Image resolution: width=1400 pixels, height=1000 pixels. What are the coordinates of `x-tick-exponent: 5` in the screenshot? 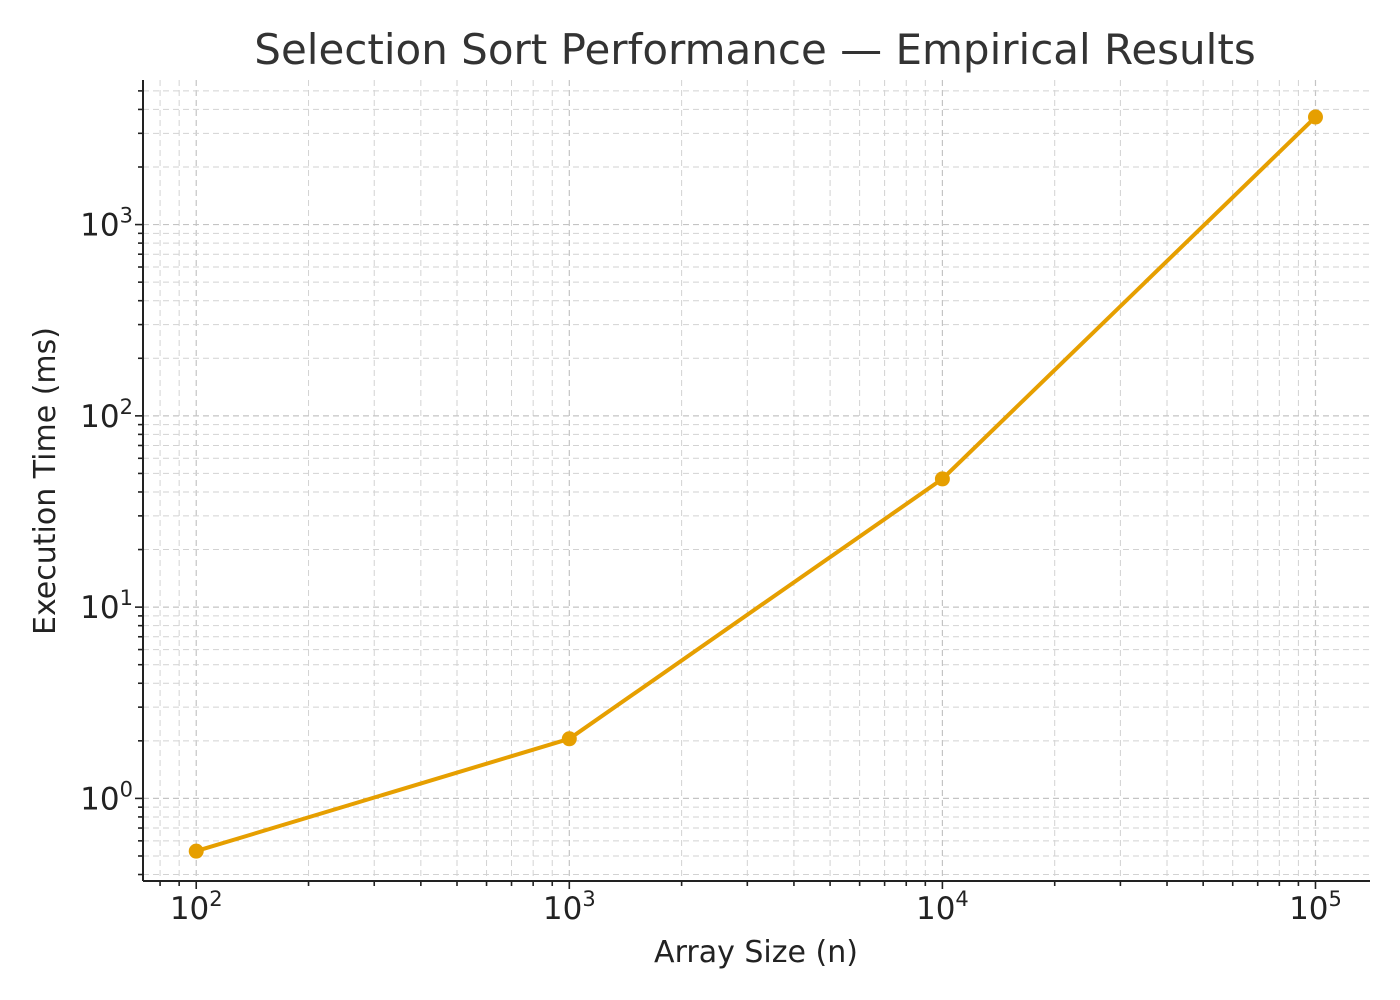 It's located at (1335, 899).